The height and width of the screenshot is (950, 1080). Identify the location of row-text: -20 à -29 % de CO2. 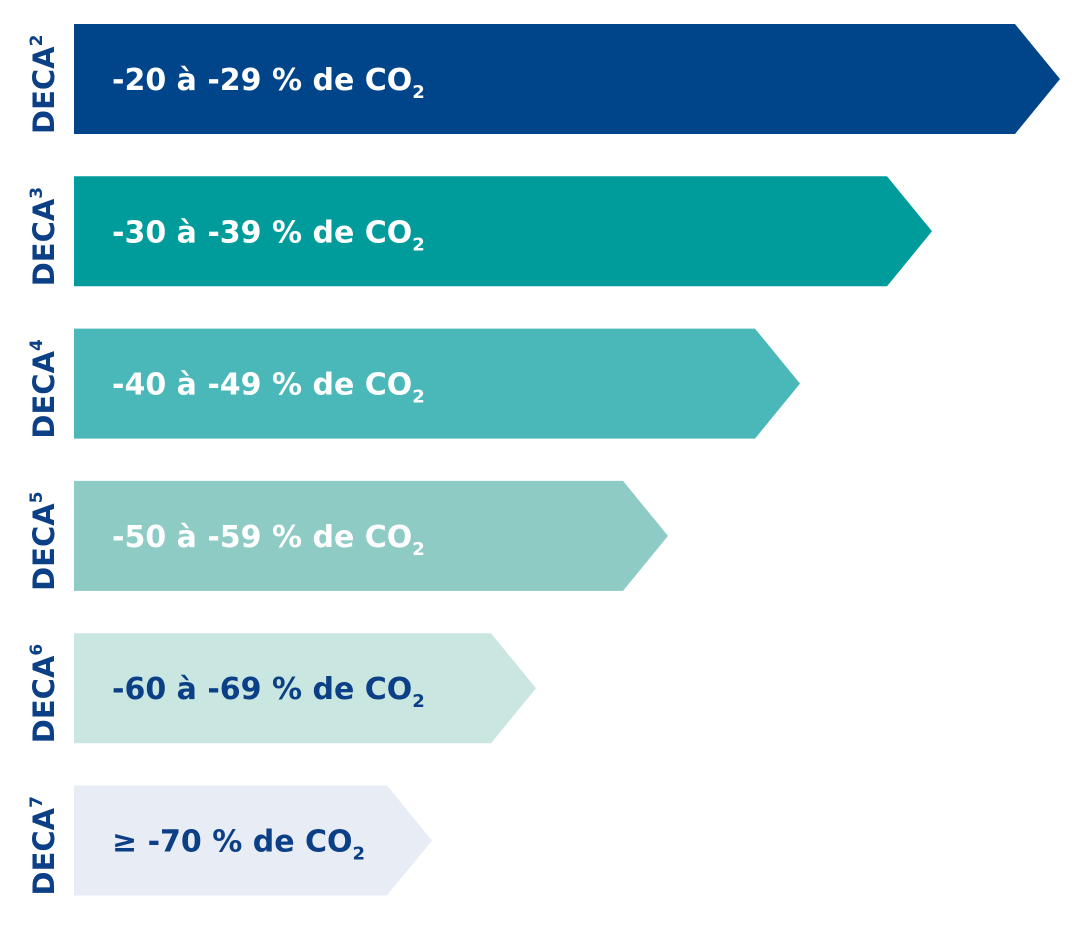
(268, 83).